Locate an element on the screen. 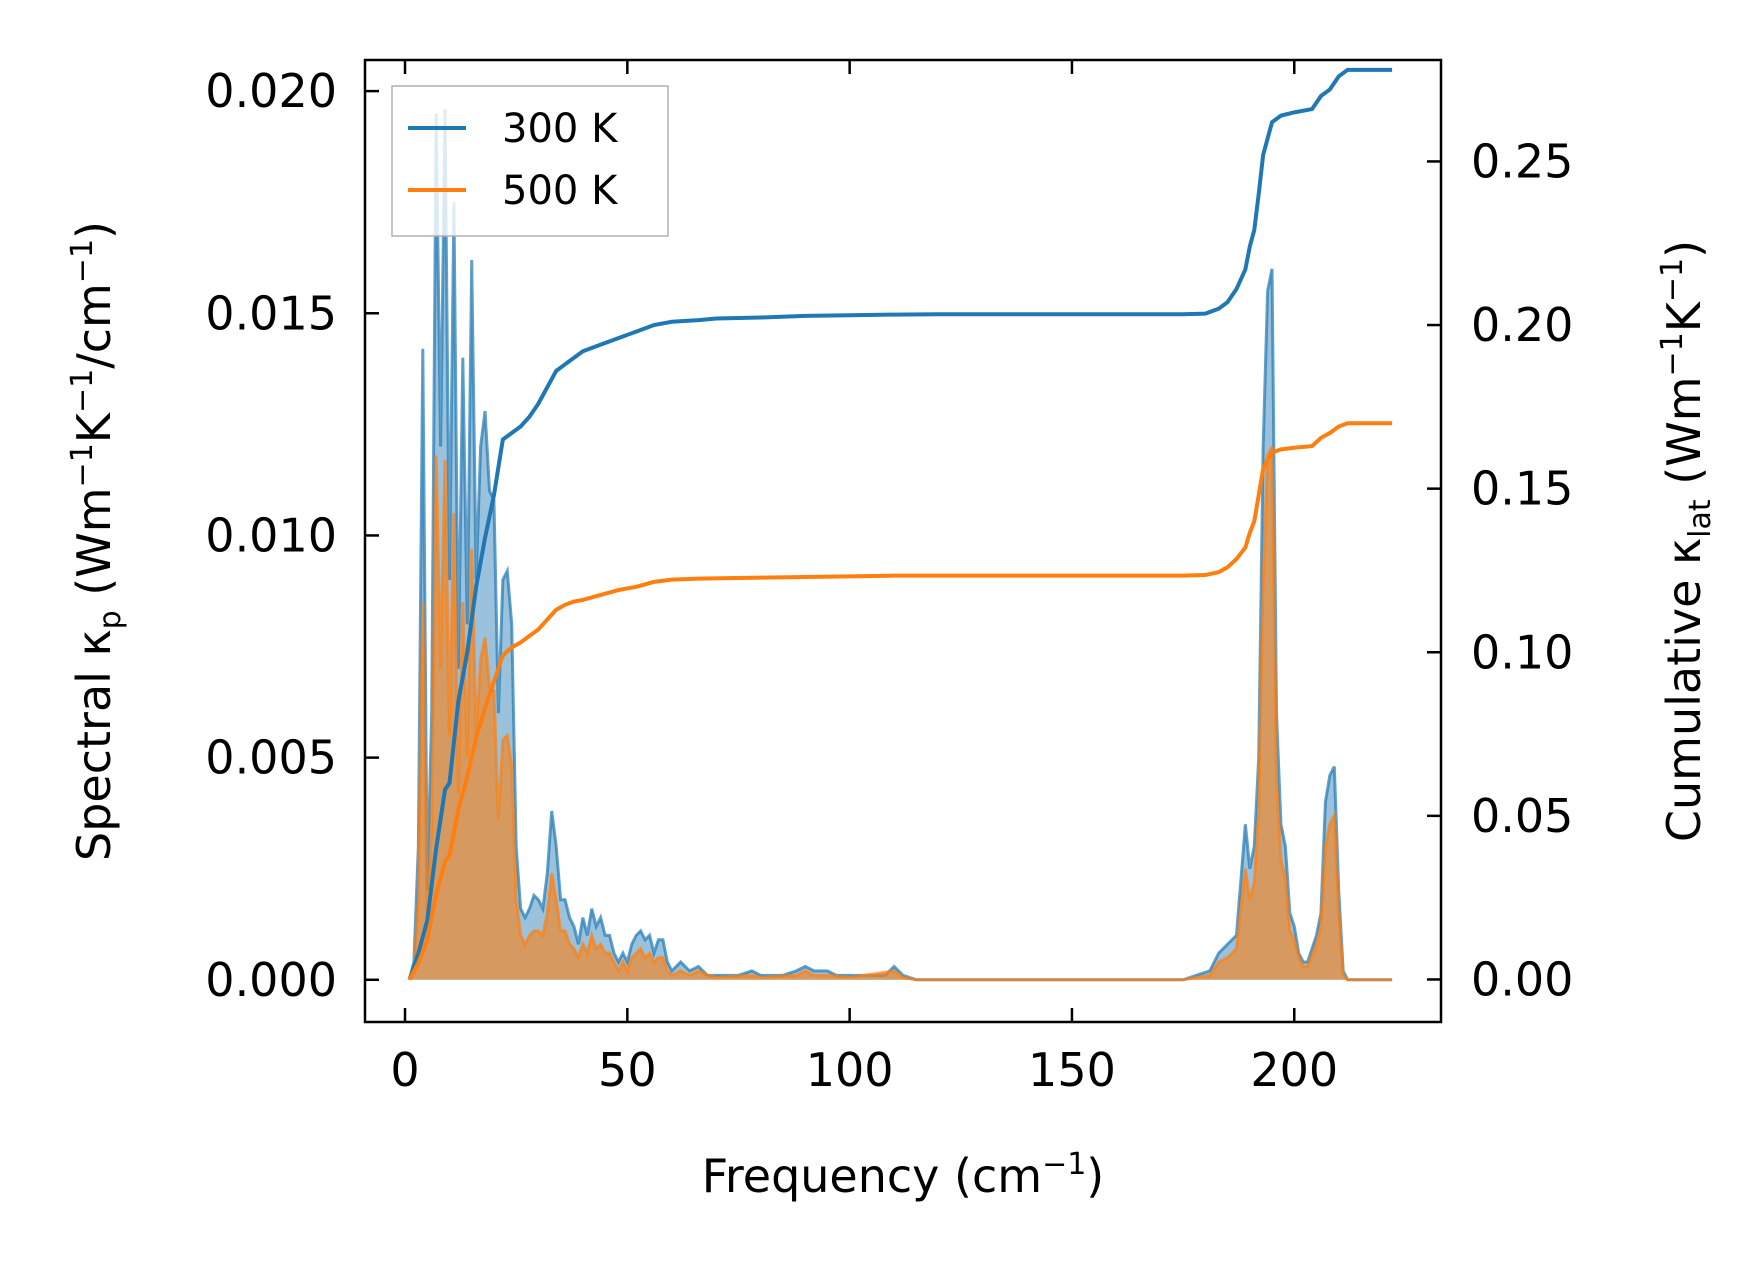 This screenshot has height=1264, width=1753. y-axis-left: 0.000 0.005 0.010 0.015 0.020 is located at coordinates (292, 535).